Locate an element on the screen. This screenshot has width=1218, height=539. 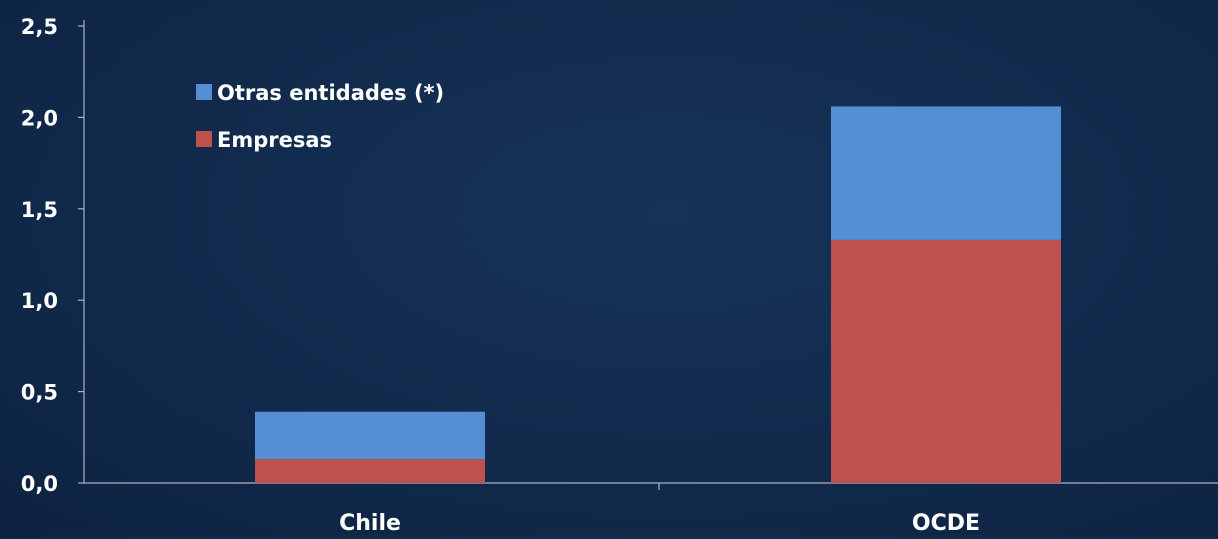
legend-label: Empresas is located at coordinates (274, 140).